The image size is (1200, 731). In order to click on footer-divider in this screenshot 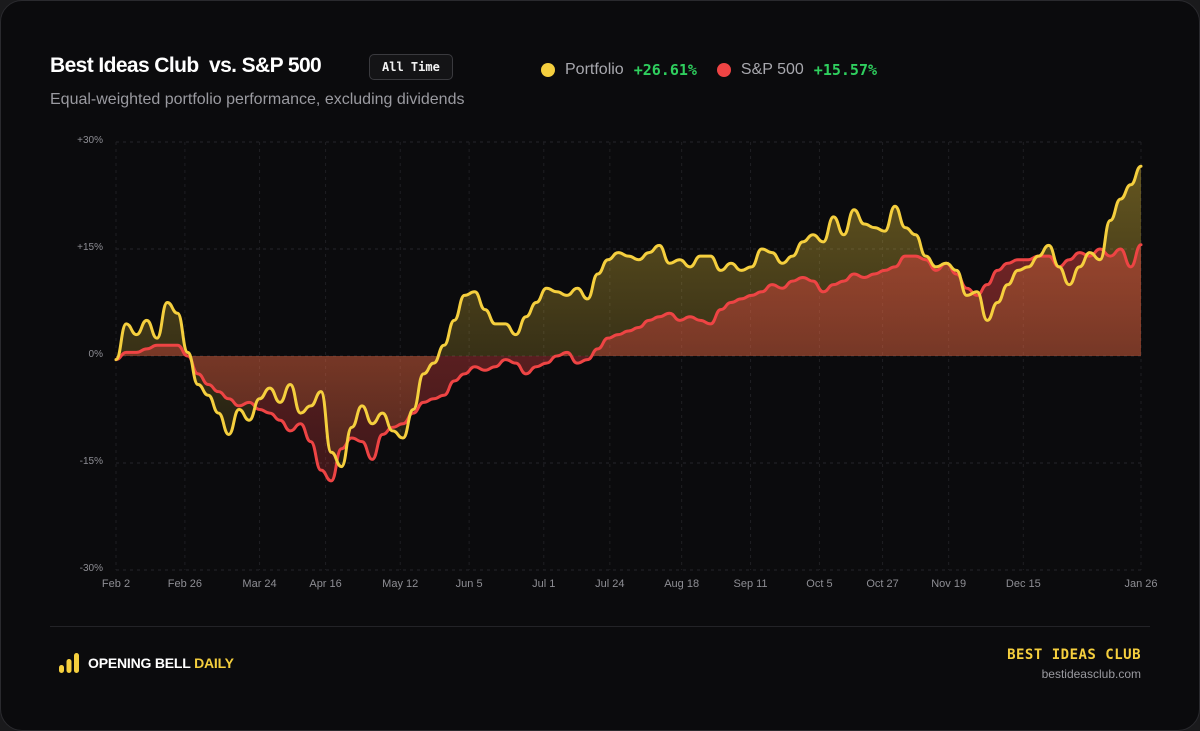, I will do `click(600, 626)`.